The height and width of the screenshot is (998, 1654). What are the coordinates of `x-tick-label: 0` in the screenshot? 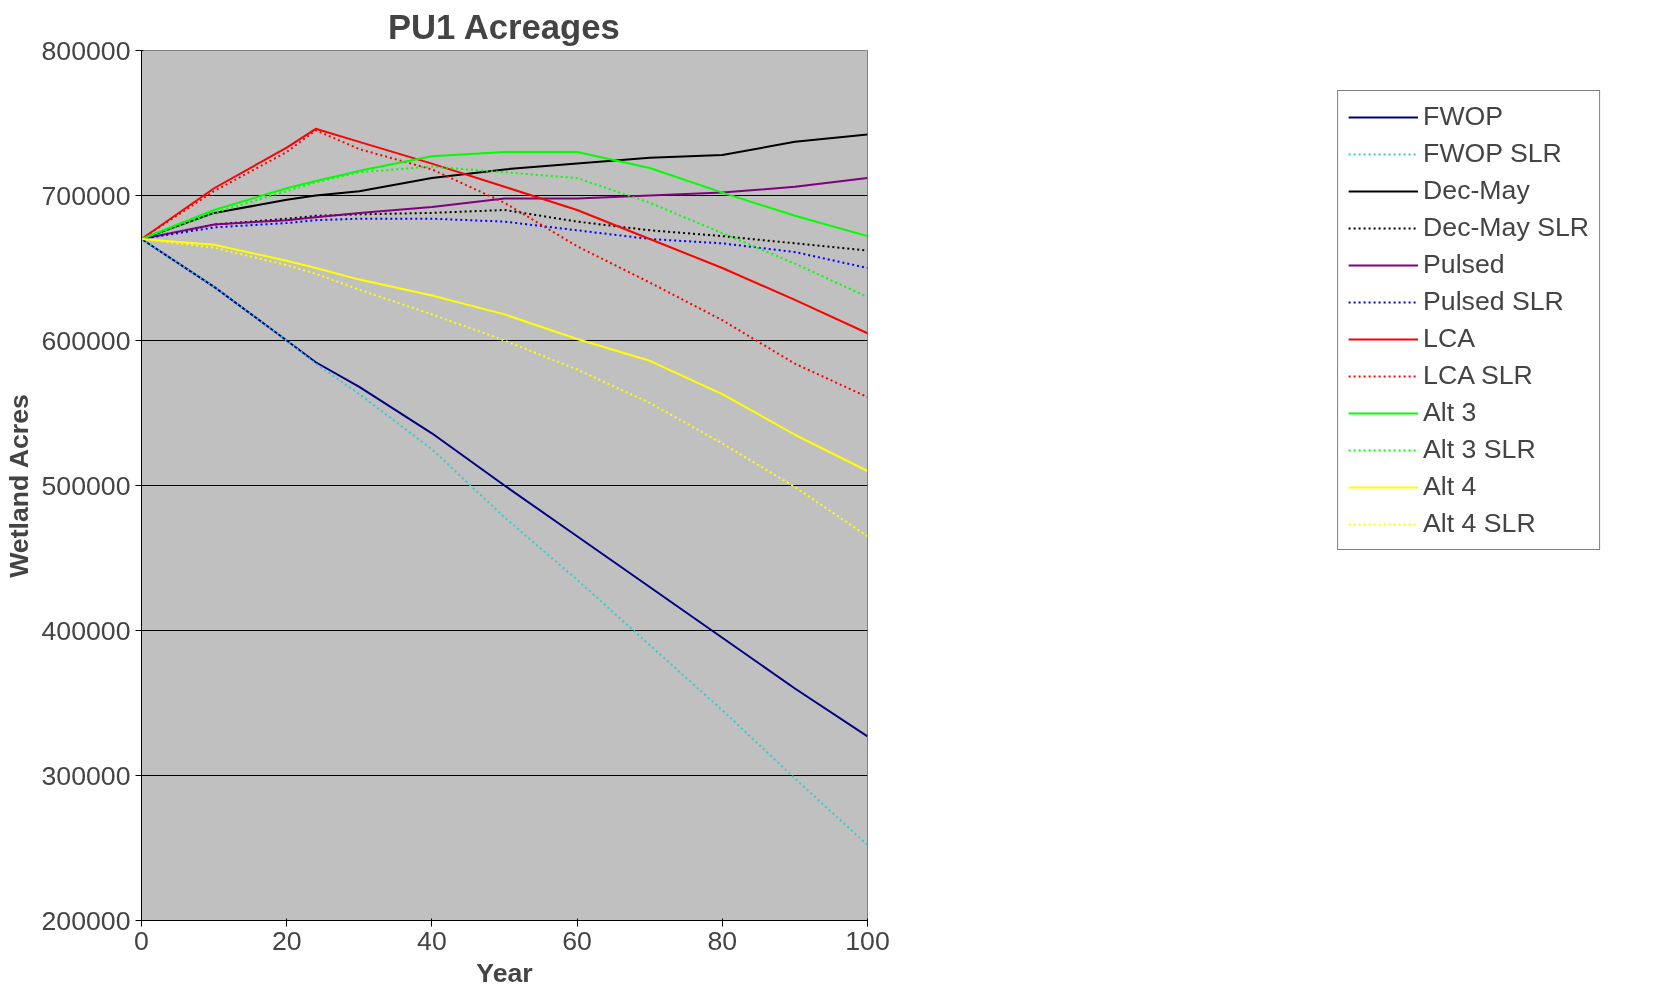 It's located at (141, 940).